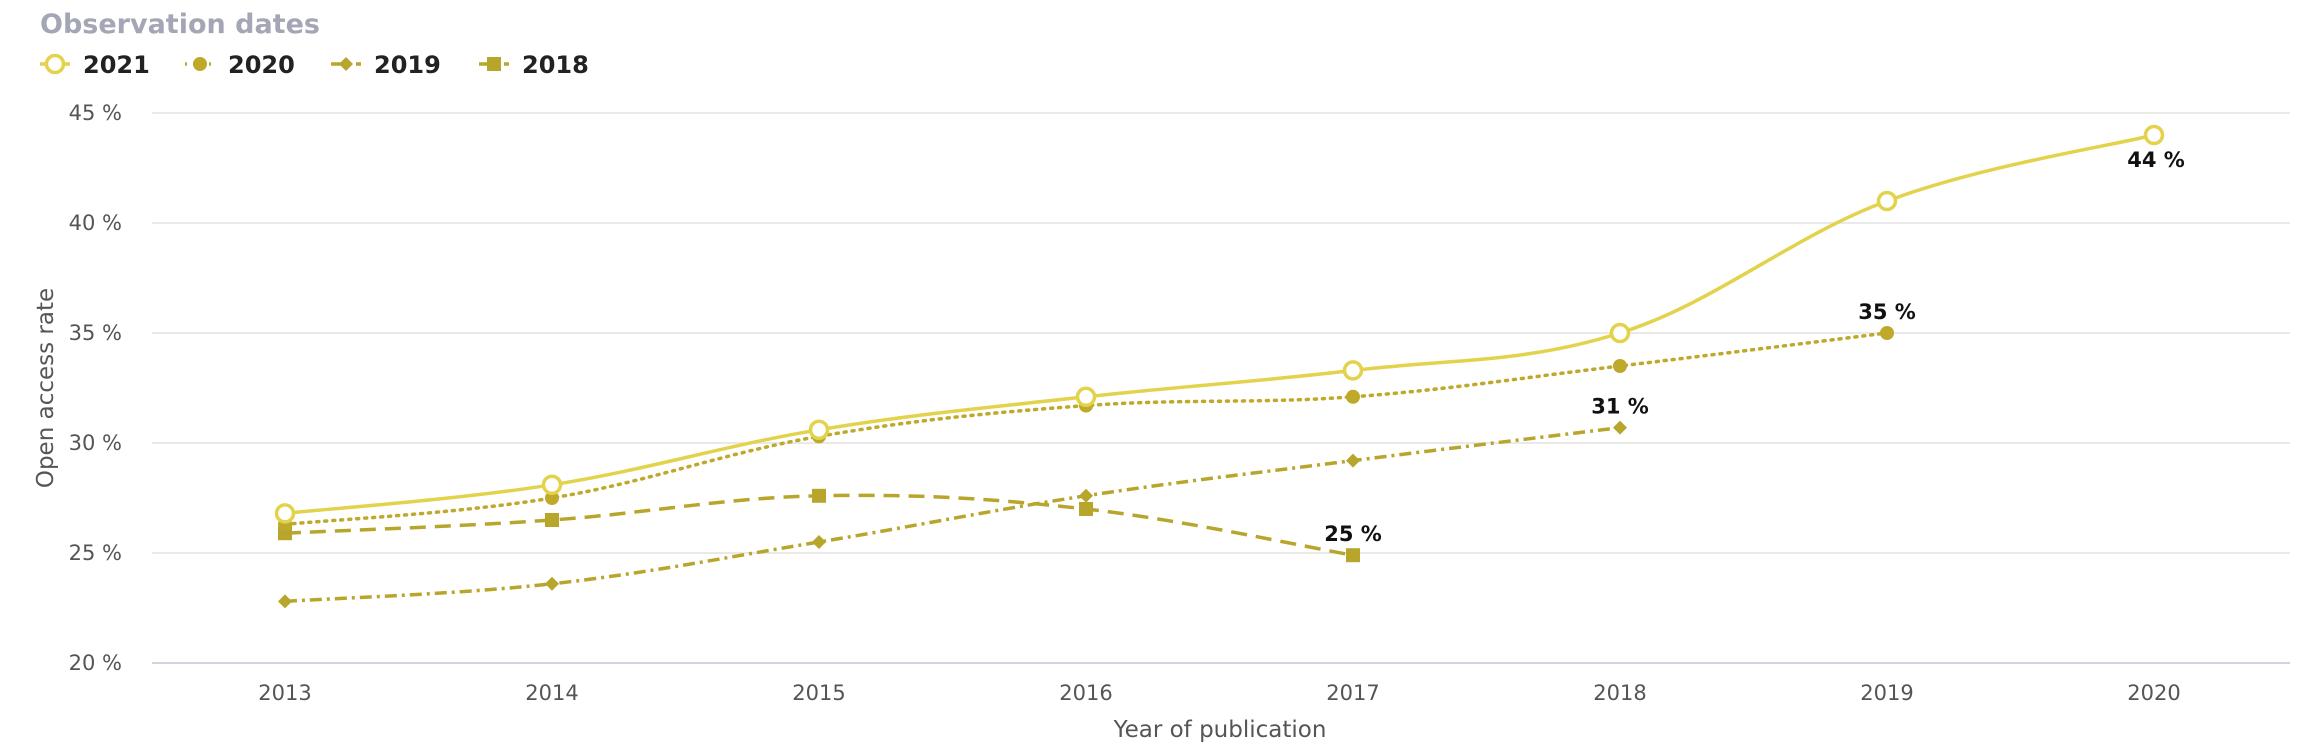 The image size is (2298, 746). Describe the element at coordinates (2156, 160) in the screenshot. I see `data-label-2021: 44 %` at that location.